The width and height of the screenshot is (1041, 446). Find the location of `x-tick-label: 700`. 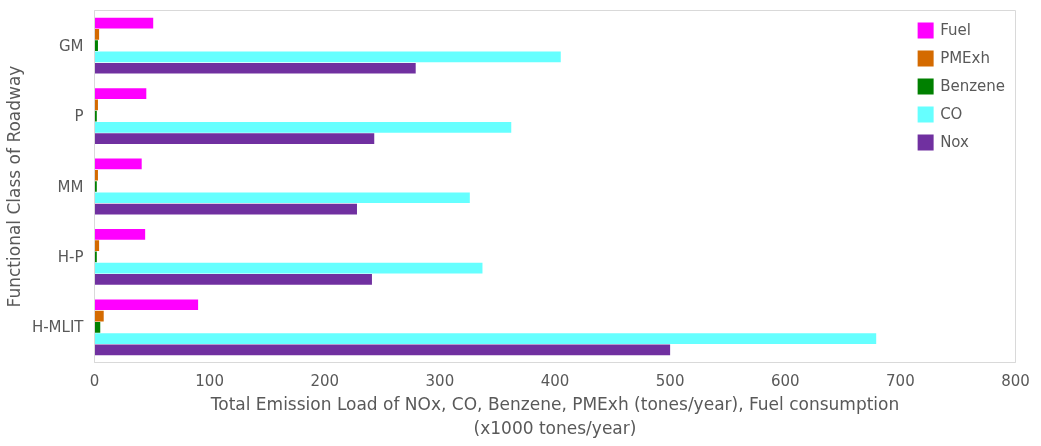

x-tick-label: 700 is located at coordinates (900, 380).